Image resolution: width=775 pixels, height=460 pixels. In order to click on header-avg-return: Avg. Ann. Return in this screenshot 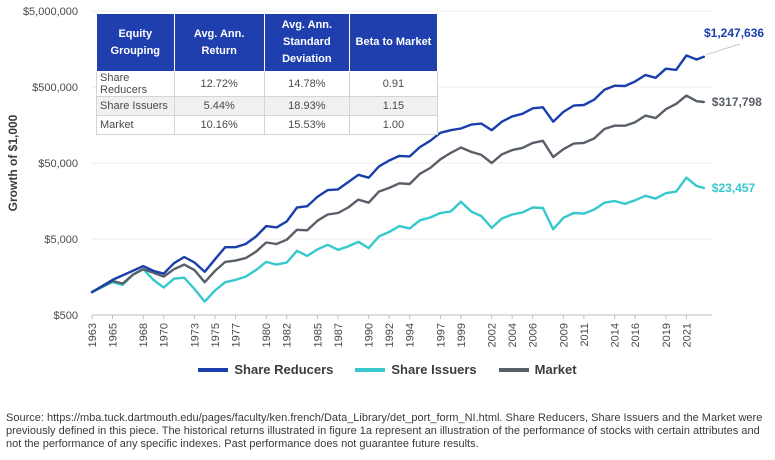, I will do `click(219, 42)`.